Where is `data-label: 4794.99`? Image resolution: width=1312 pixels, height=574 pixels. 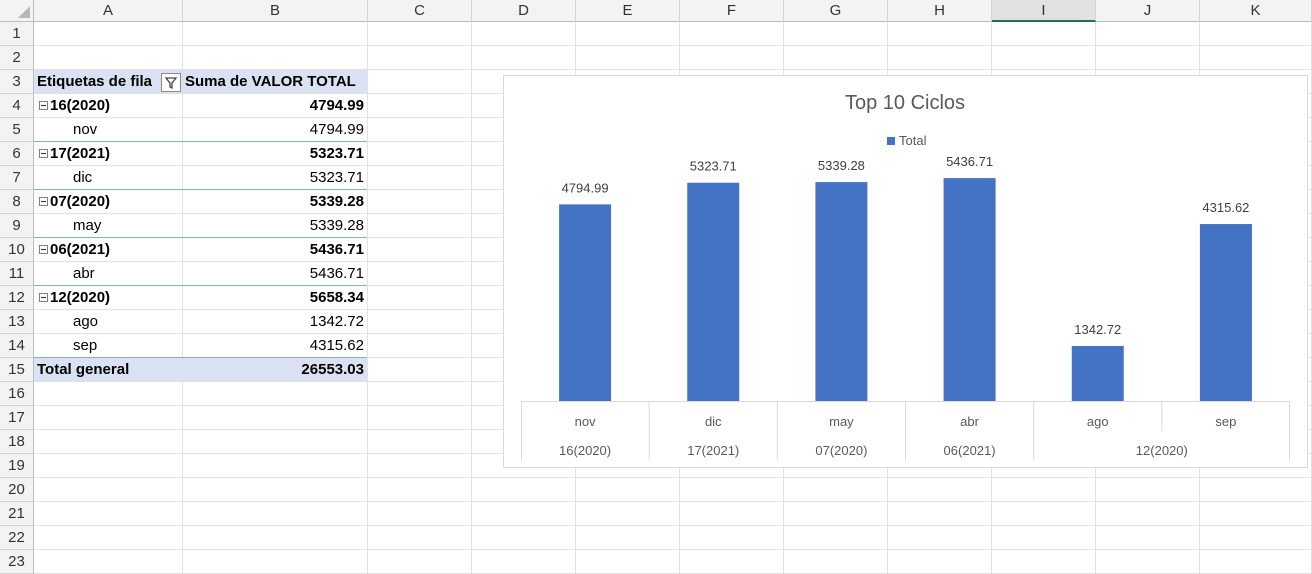
data-label: 4794.99 is located at coordinates (585, 187).